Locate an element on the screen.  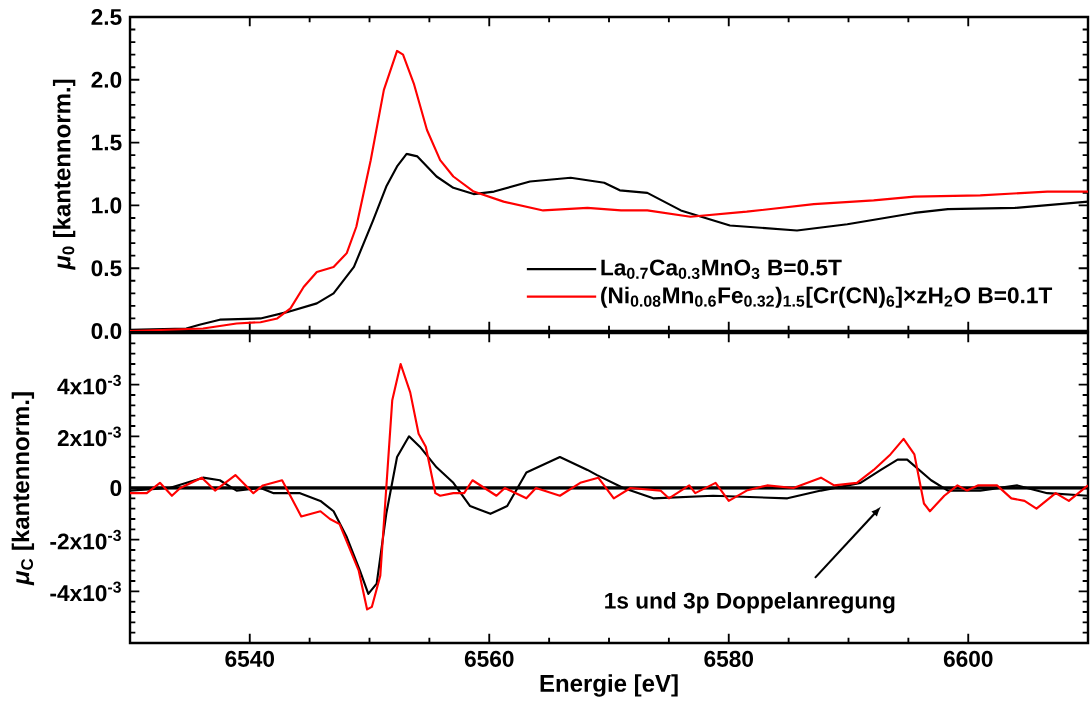
annotation: 1s und 3p Doppelanregung is located at coordinates (750, 603).